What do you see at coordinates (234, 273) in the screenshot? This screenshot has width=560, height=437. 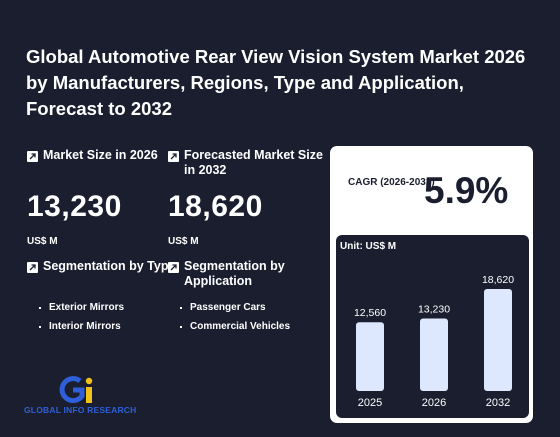 I see `segmentation-application-label: Segmentation by Application` at bounding box center [234, 273].